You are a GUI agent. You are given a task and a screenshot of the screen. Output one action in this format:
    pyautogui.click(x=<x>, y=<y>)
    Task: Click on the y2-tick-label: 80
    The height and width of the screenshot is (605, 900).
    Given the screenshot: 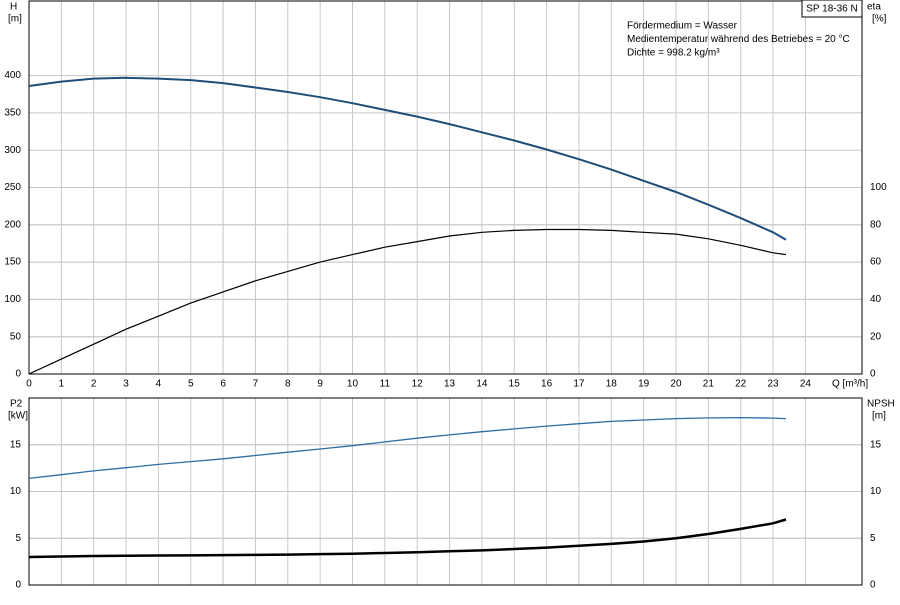 What is the action you would take?
    pyautogui.click(x=876, y=224)
    